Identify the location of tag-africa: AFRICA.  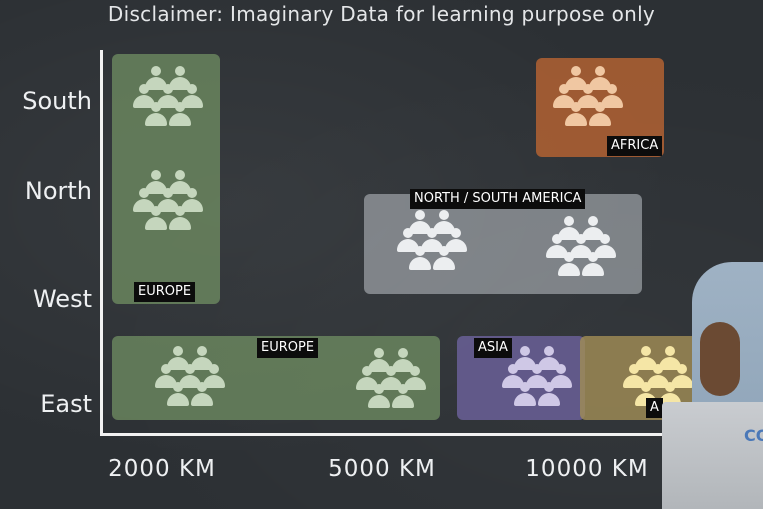
(635, 146).